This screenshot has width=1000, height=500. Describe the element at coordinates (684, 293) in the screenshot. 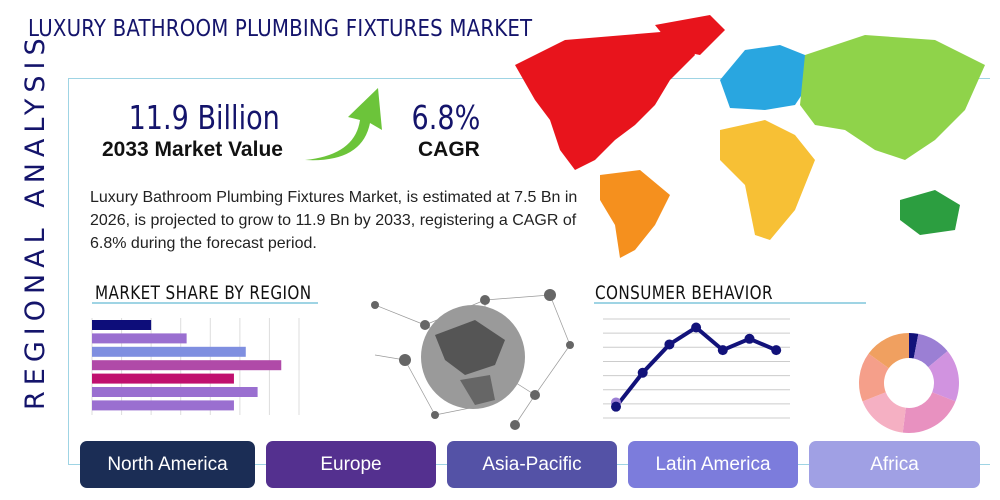

I see `consumer-heading: CONSUMER BEHAVIOR` at that location.